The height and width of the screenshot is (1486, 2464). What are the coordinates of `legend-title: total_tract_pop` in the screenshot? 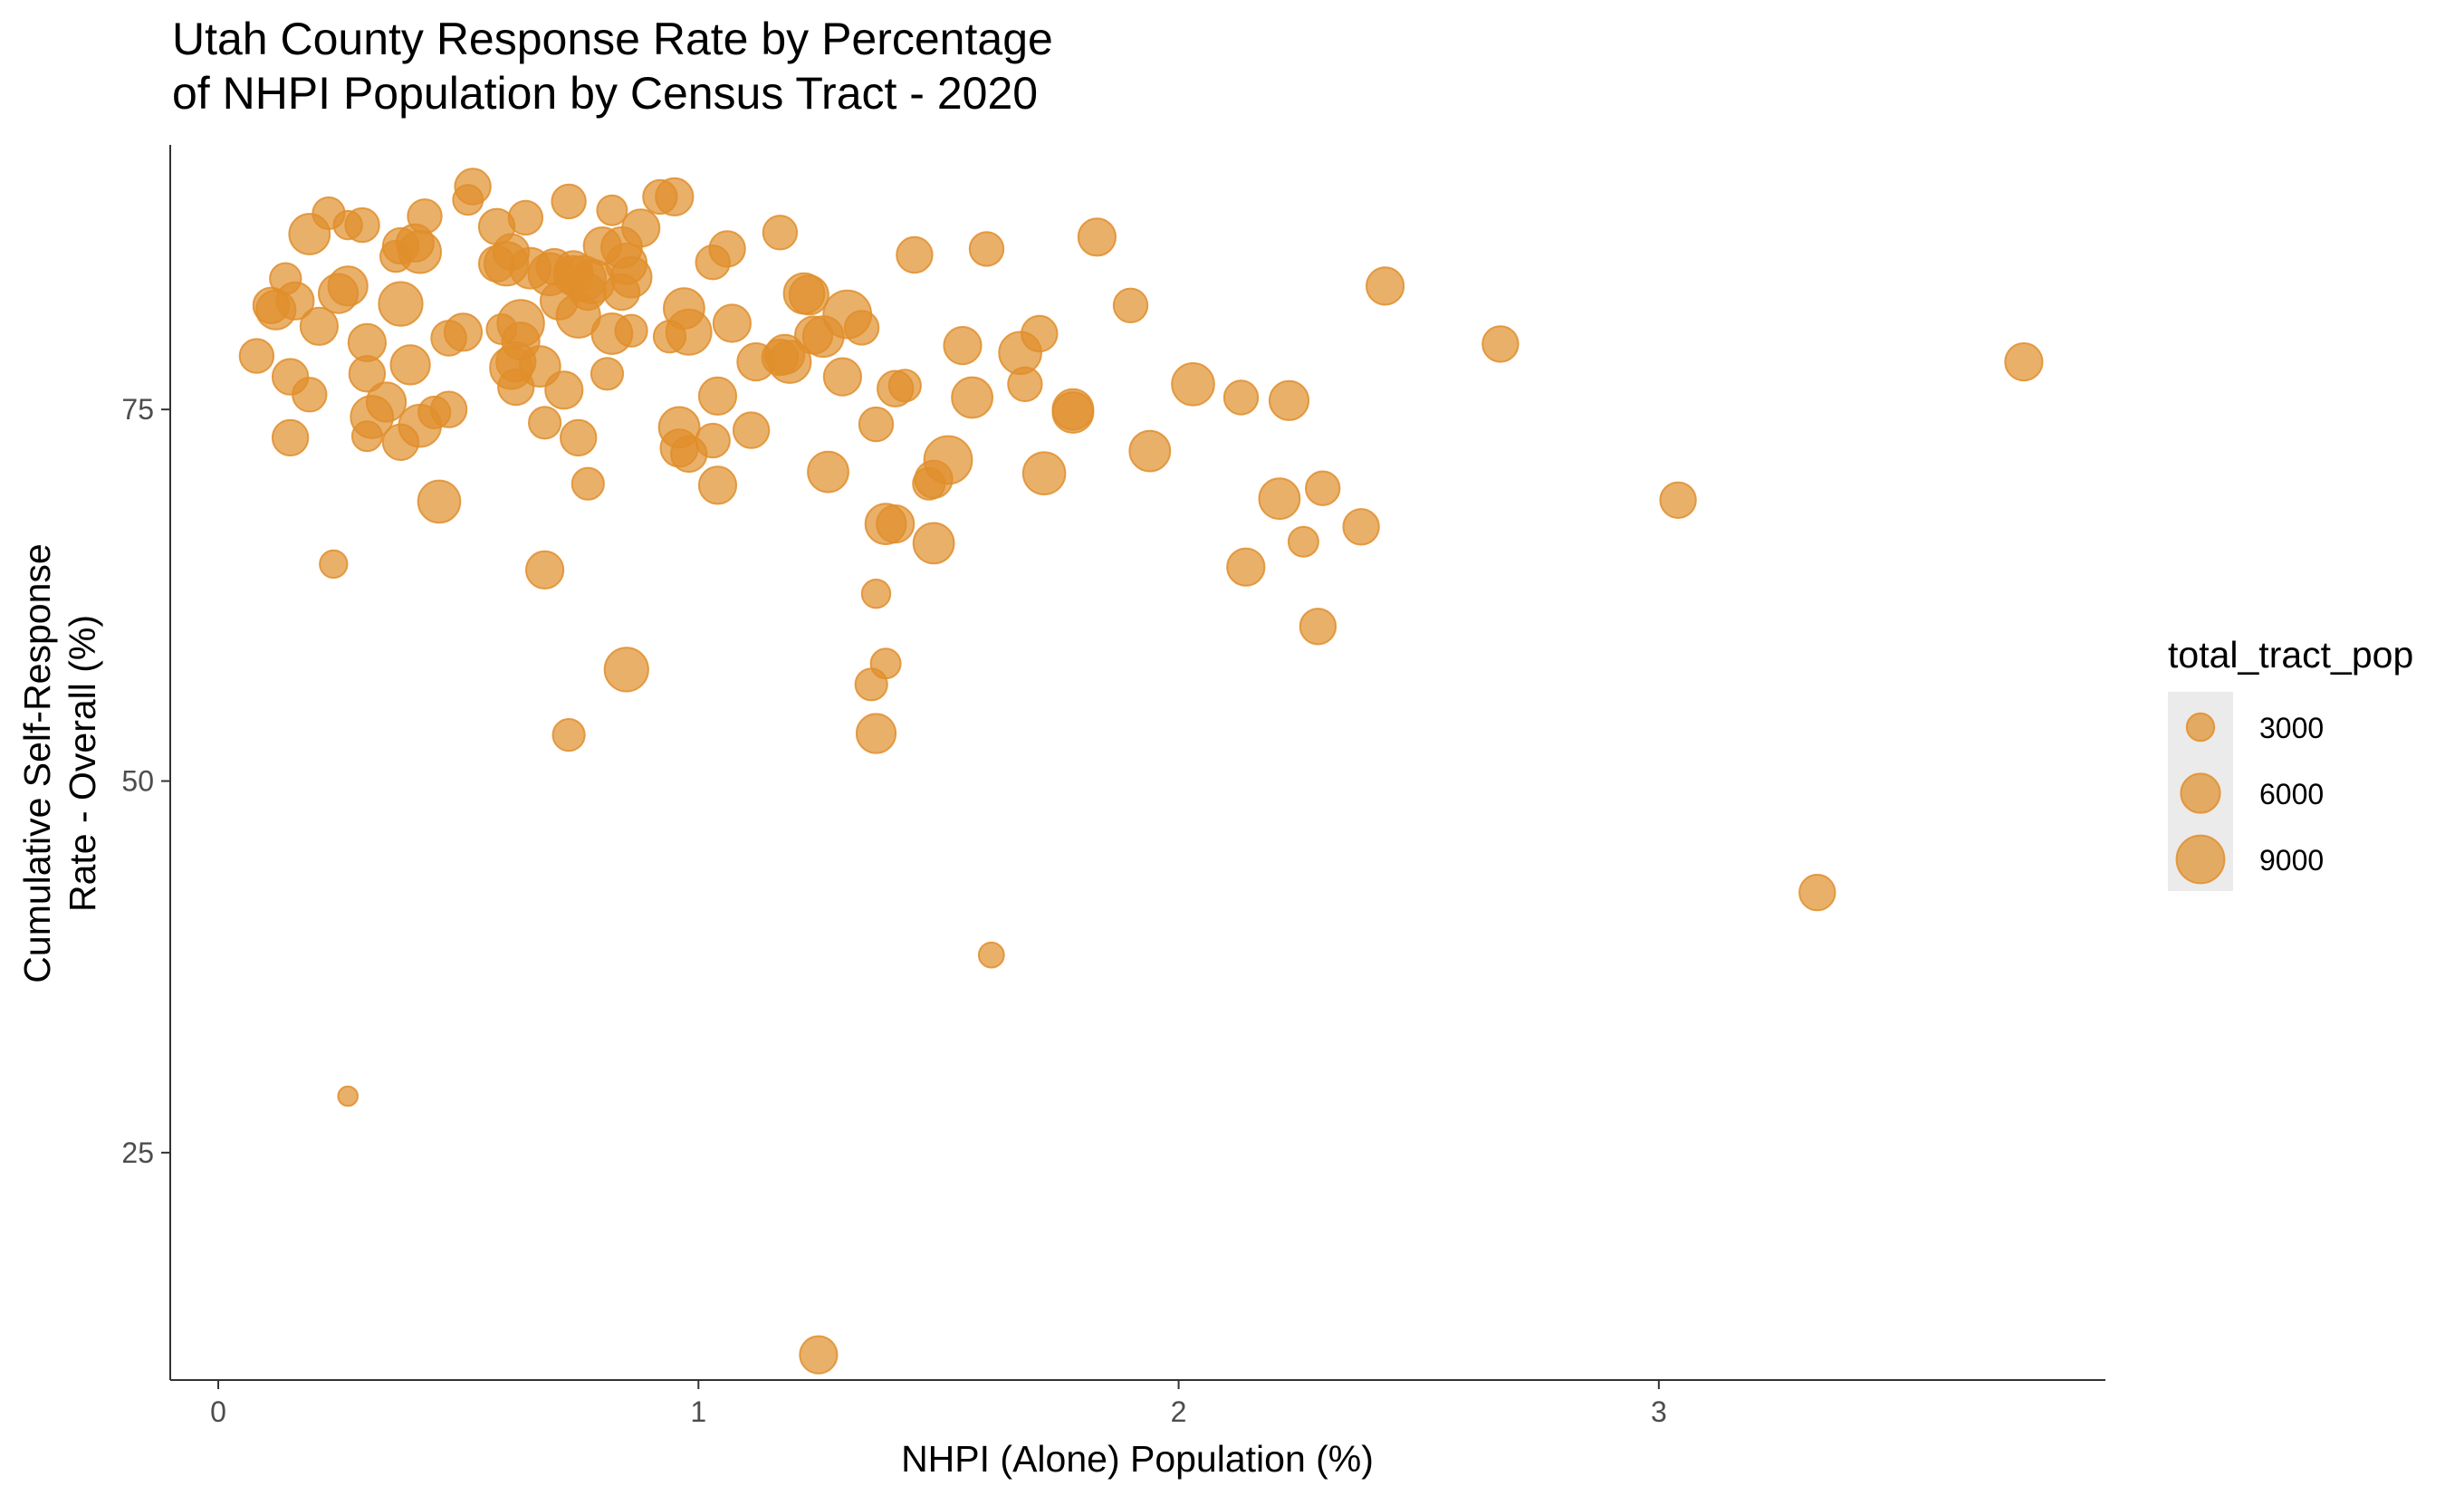 It's located at (2290, 655).